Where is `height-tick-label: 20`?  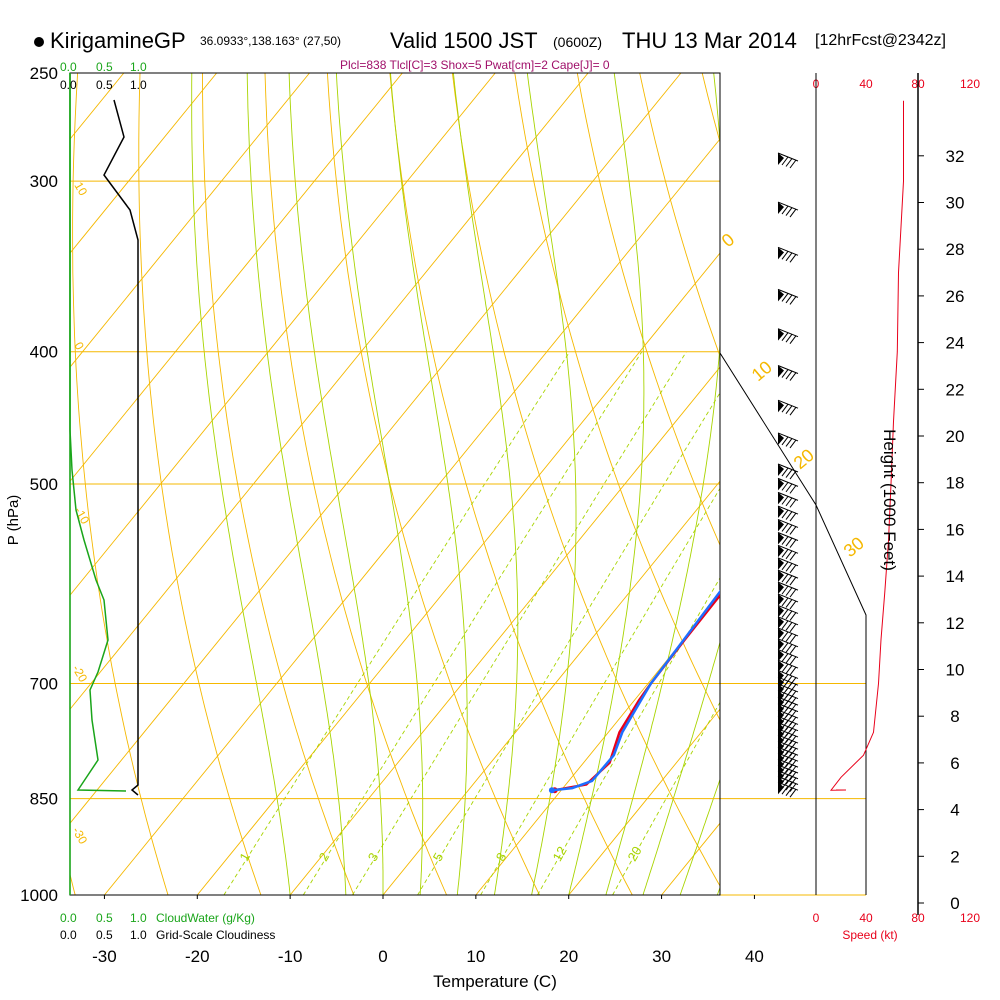
height-tick-label: 20 is located at coordinates (955, 436).